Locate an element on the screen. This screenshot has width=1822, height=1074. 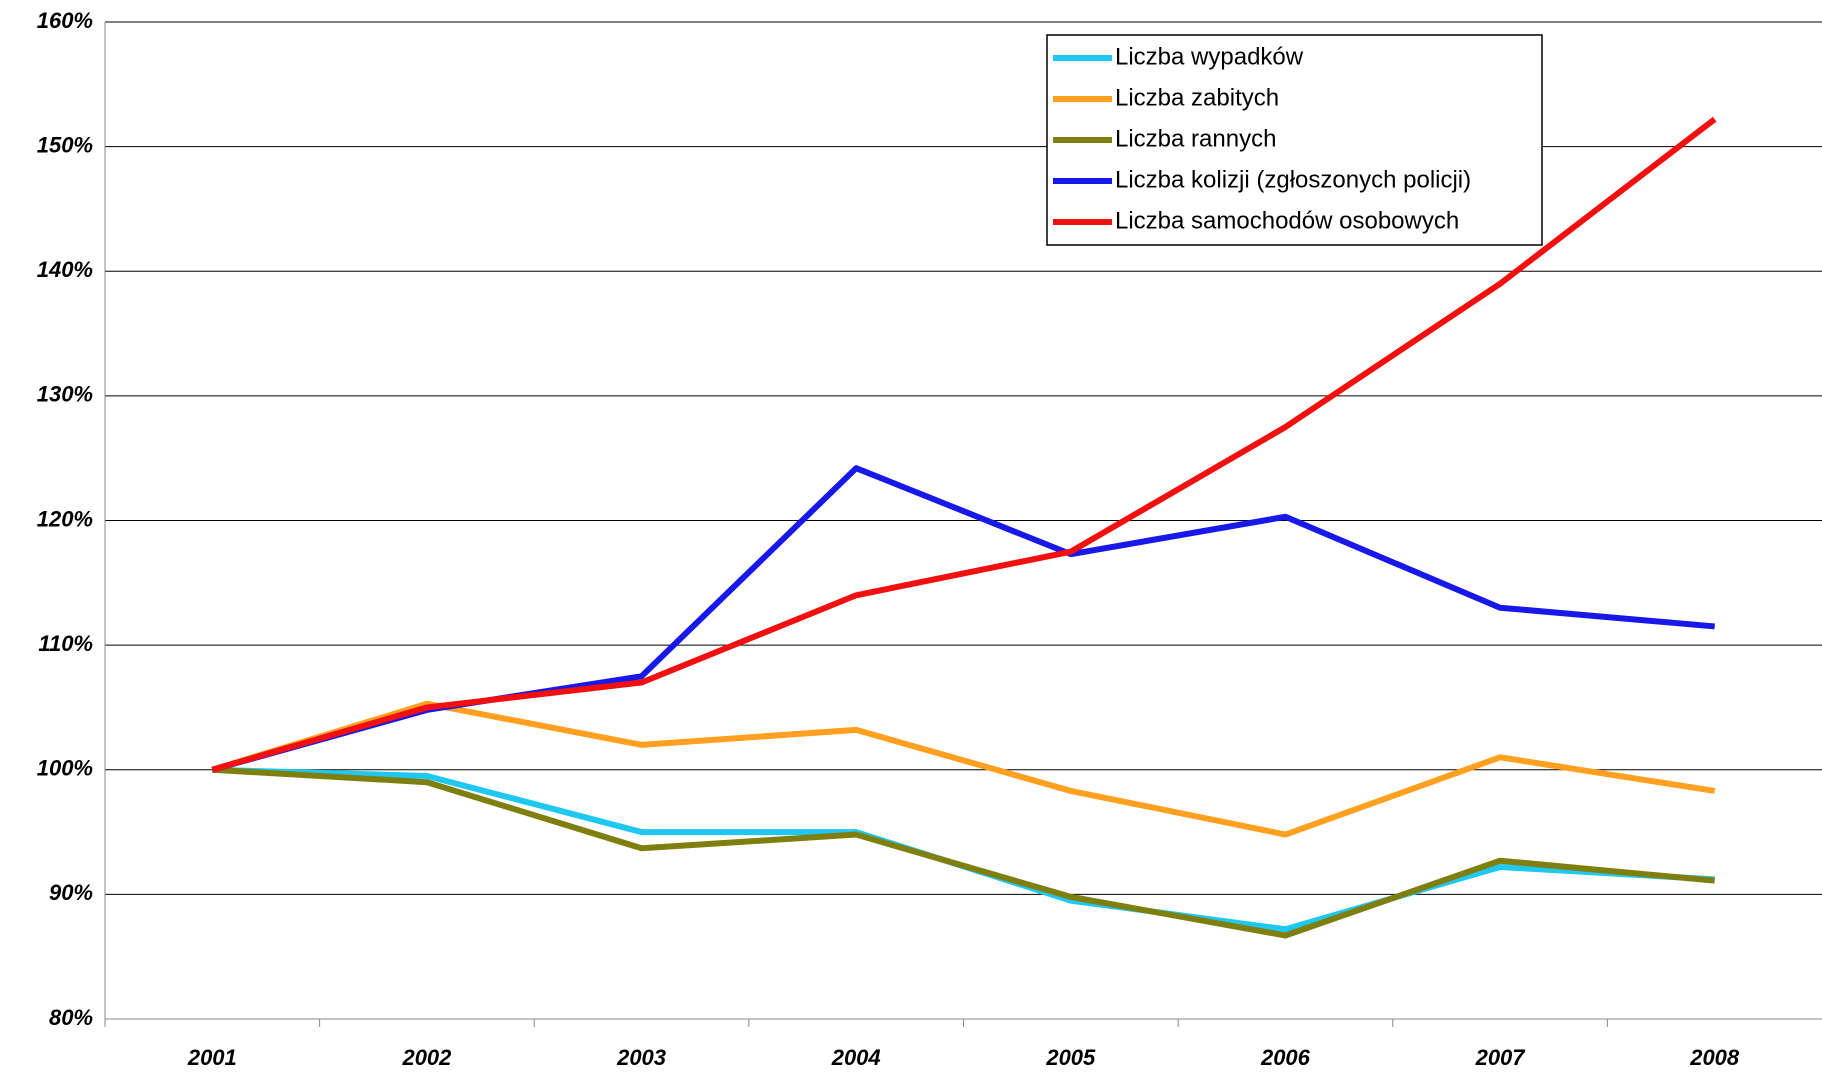
x-tick-label: 2001 is located at coordinates (212, 1057).